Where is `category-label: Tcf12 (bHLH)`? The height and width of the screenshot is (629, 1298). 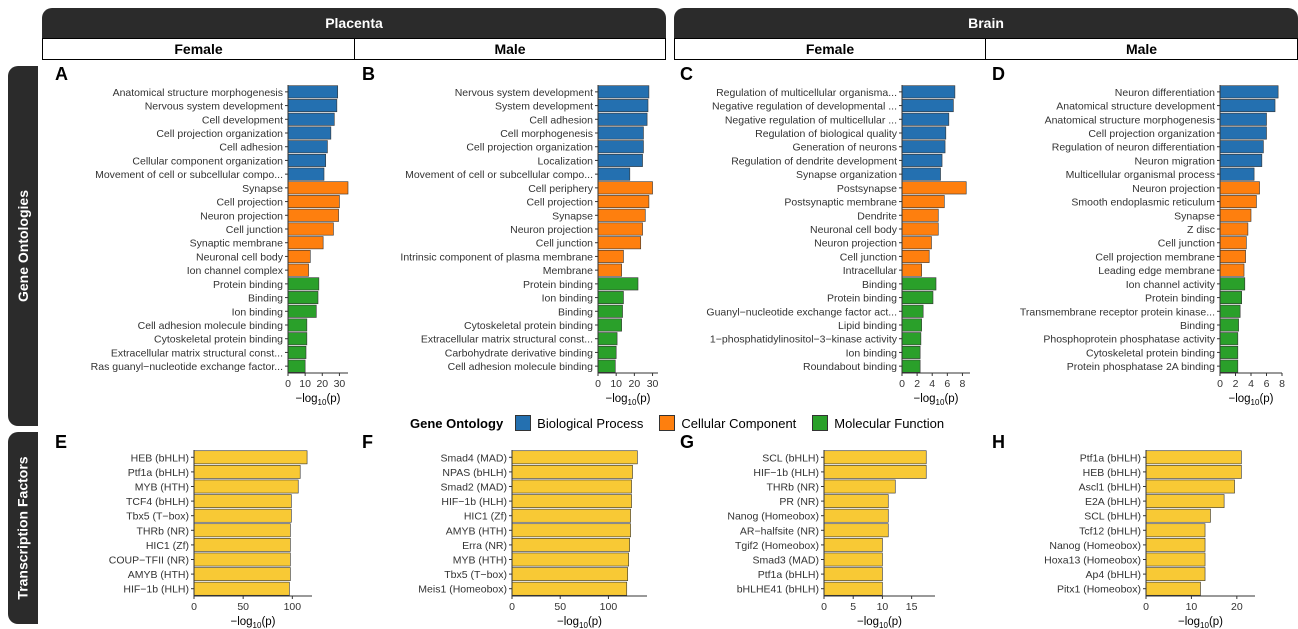
category-label: Tcf12 (bHLH) is located at coordinates (1110, 531).